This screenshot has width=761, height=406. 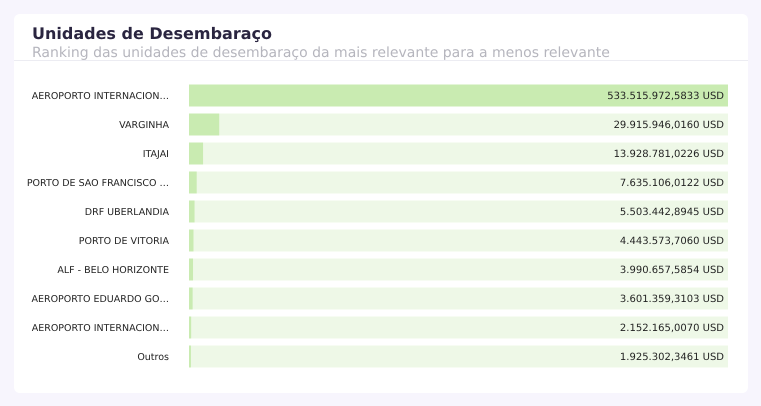 I want to click on chart-title: Unidades de Desembaraço, so click(x=152, y=33).